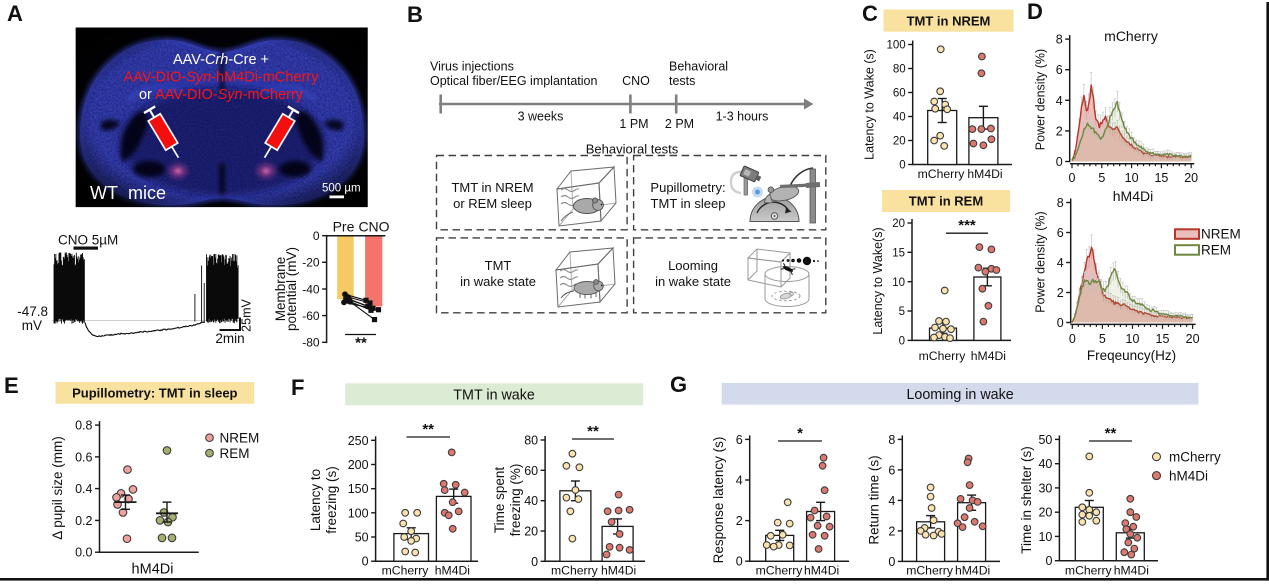  Describe the element at coordinates (513, 81) in the screenshot. I see `svg-text: Optical fiber/EEG implantation` at that location.